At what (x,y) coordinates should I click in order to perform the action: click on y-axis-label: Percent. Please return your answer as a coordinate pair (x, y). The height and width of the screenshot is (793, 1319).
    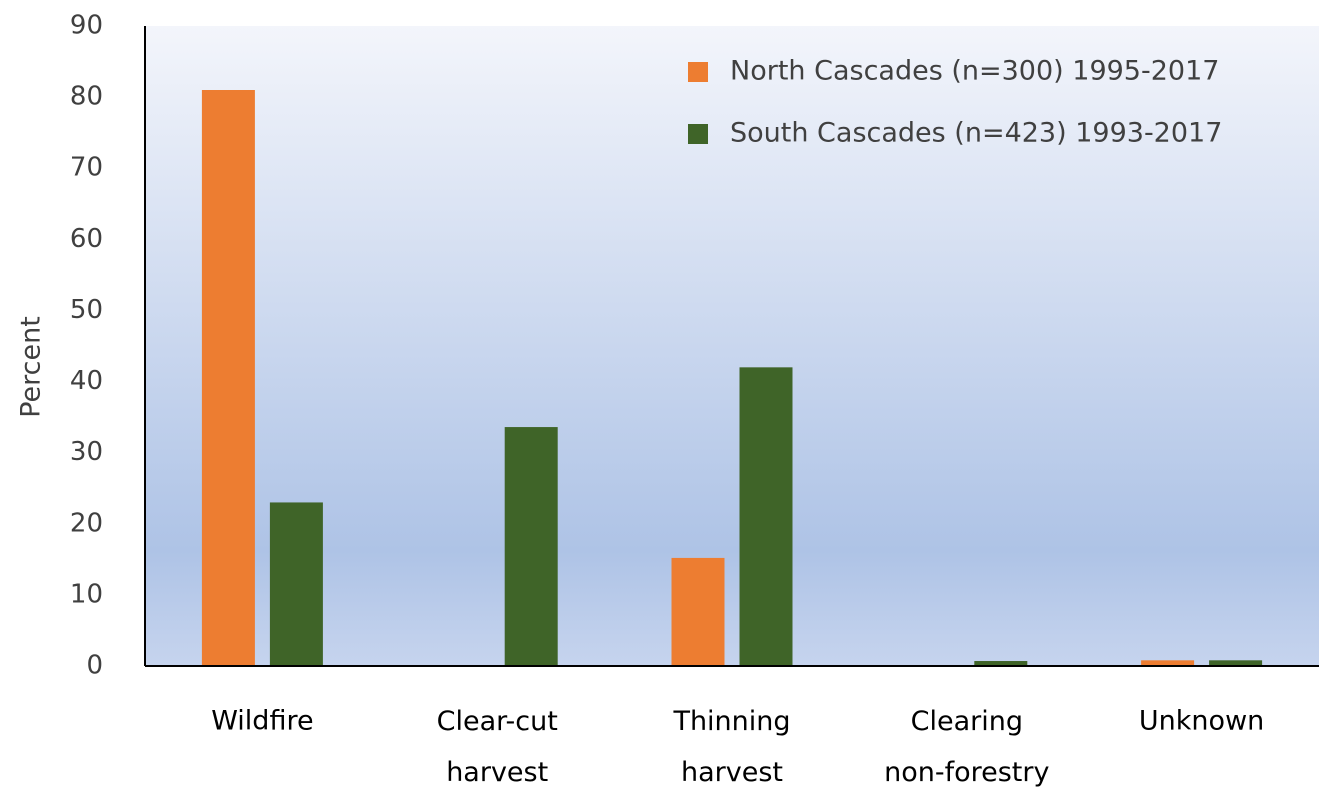
    Looking at the image, I should click on (31, 367).